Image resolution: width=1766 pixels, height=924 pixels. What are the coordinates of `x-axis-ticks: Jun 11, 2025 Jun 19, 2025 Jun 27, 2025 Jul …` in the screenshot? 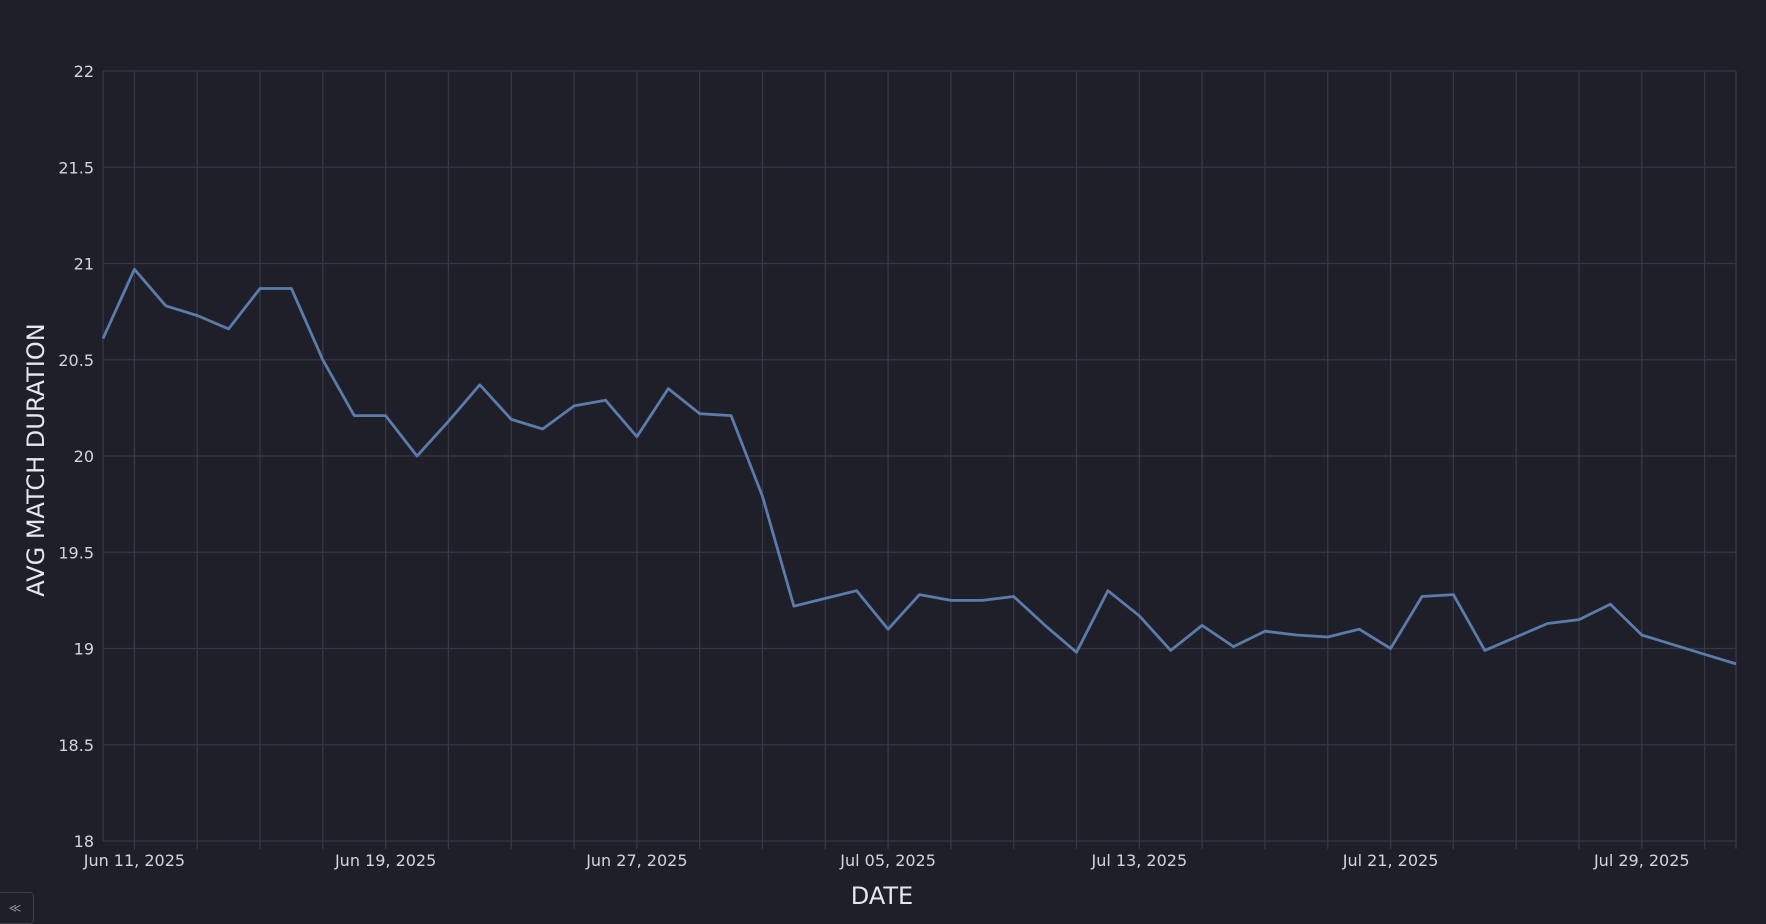 It's located at (886, 860).